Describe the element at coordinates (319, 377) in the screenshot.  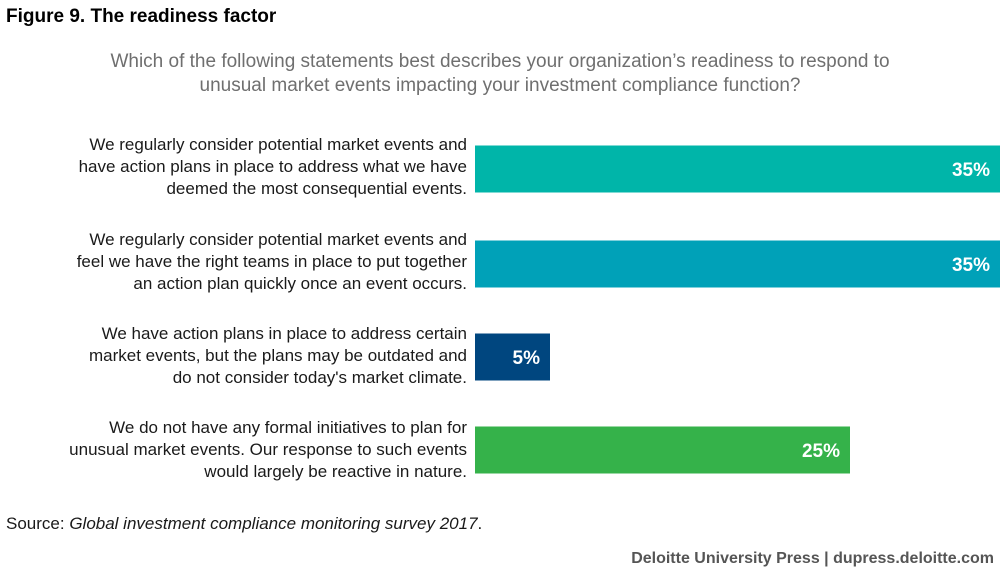
I see `bar-label-line: do not consider today's market climate.` at that location.